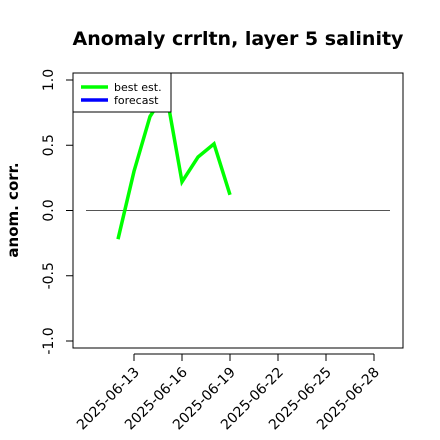 The width and height of the screenshot is (440, 440). I want to click on series-line-best-est, so click(174, 163).